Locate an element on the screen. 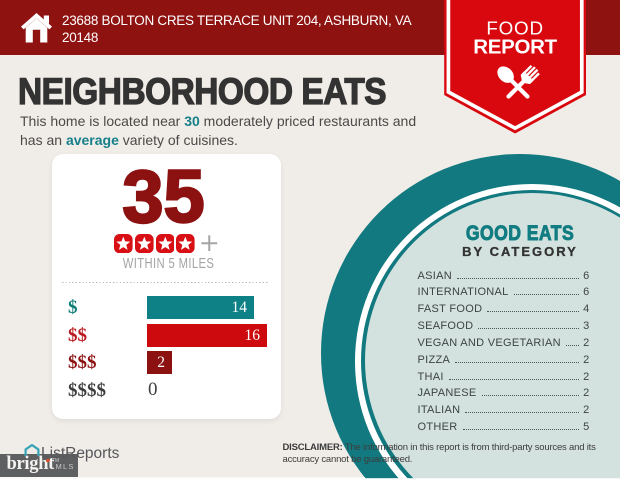  svg-text: FOOD is located at coordinates (514, 28).